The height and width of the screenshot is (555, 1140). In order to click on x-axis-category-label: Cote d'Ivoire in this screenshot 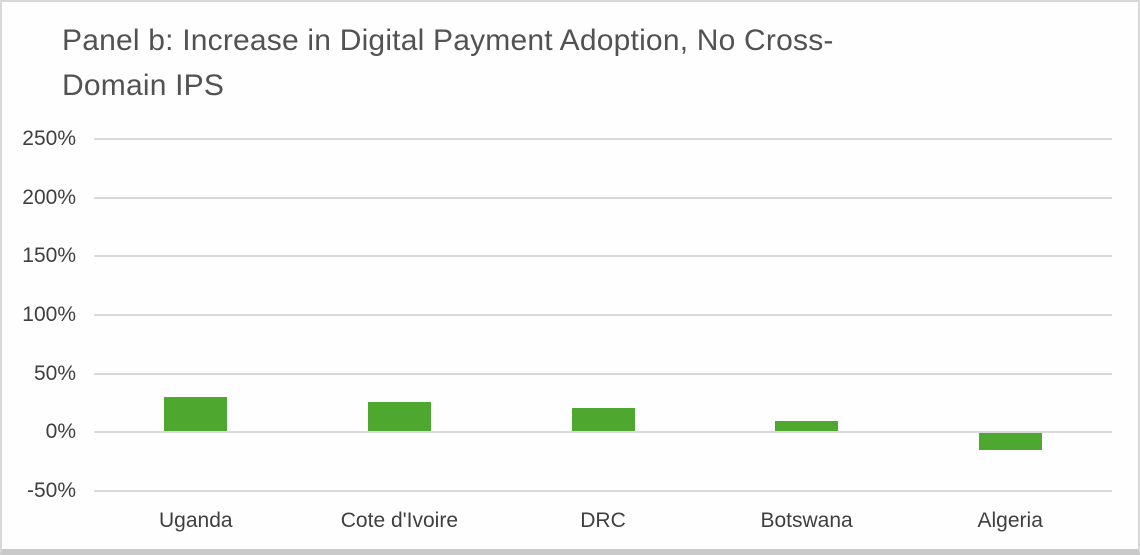, I will do `click(399, 520)`.